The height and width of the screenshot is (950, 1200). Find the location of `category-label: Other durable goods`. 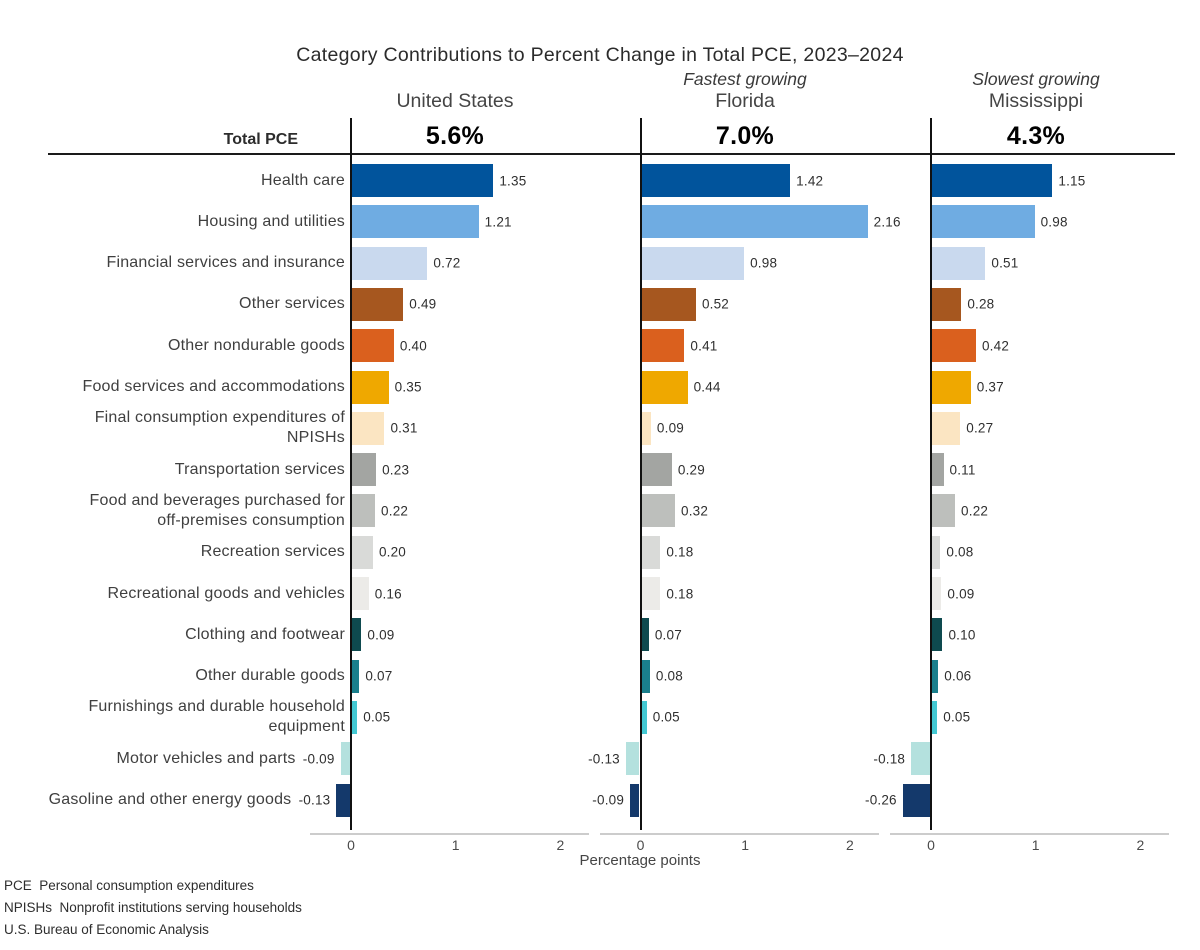

category-label: Other durable goods is located at coordinates (270, 676).